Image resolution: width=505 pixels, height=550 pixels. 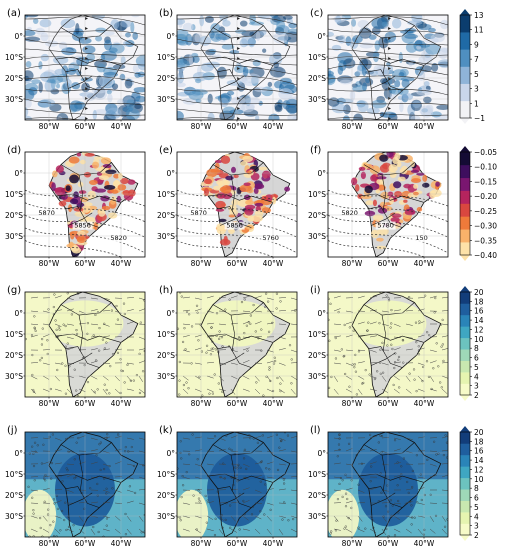 I want to click on colorbar-tick-label: 12, so click(x=479, y=469).